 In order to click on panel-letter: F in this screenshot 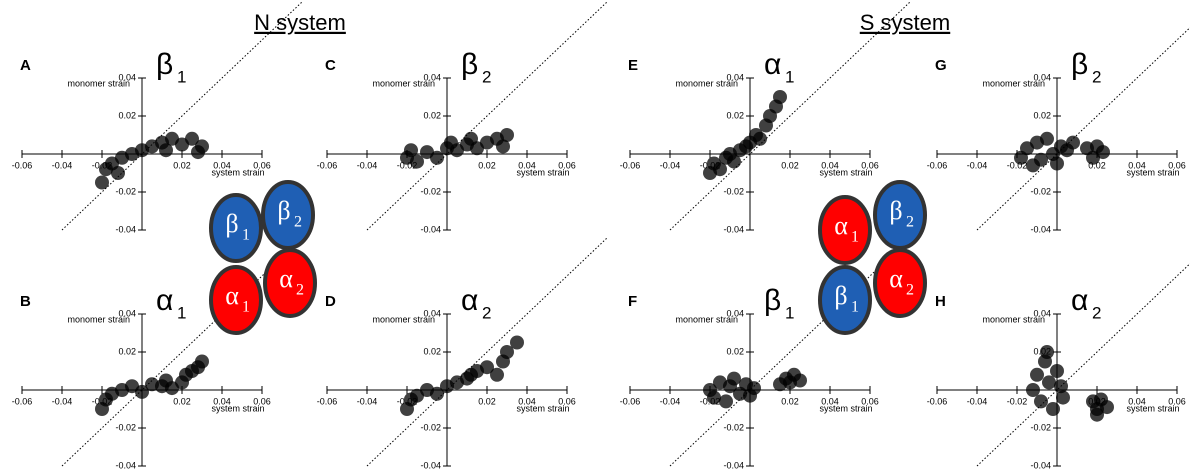, I will do `click(632, 301)`.